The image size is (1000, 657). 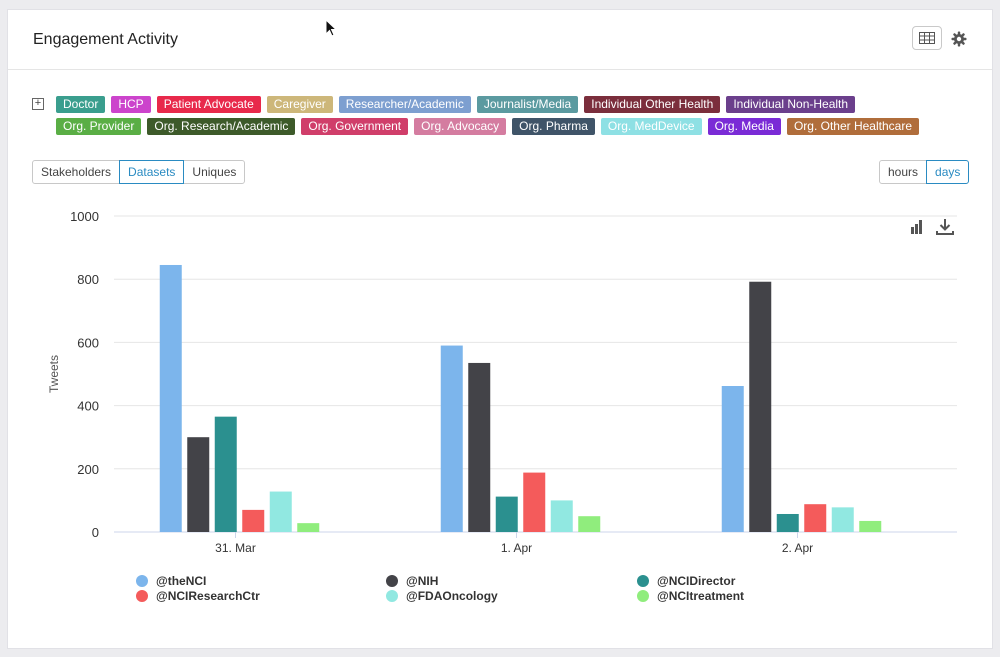 What do you see at coordinates (744, 126) in the screenshot?
I see `tag-org-media: Org. Media` at bounding box center [744, 126].